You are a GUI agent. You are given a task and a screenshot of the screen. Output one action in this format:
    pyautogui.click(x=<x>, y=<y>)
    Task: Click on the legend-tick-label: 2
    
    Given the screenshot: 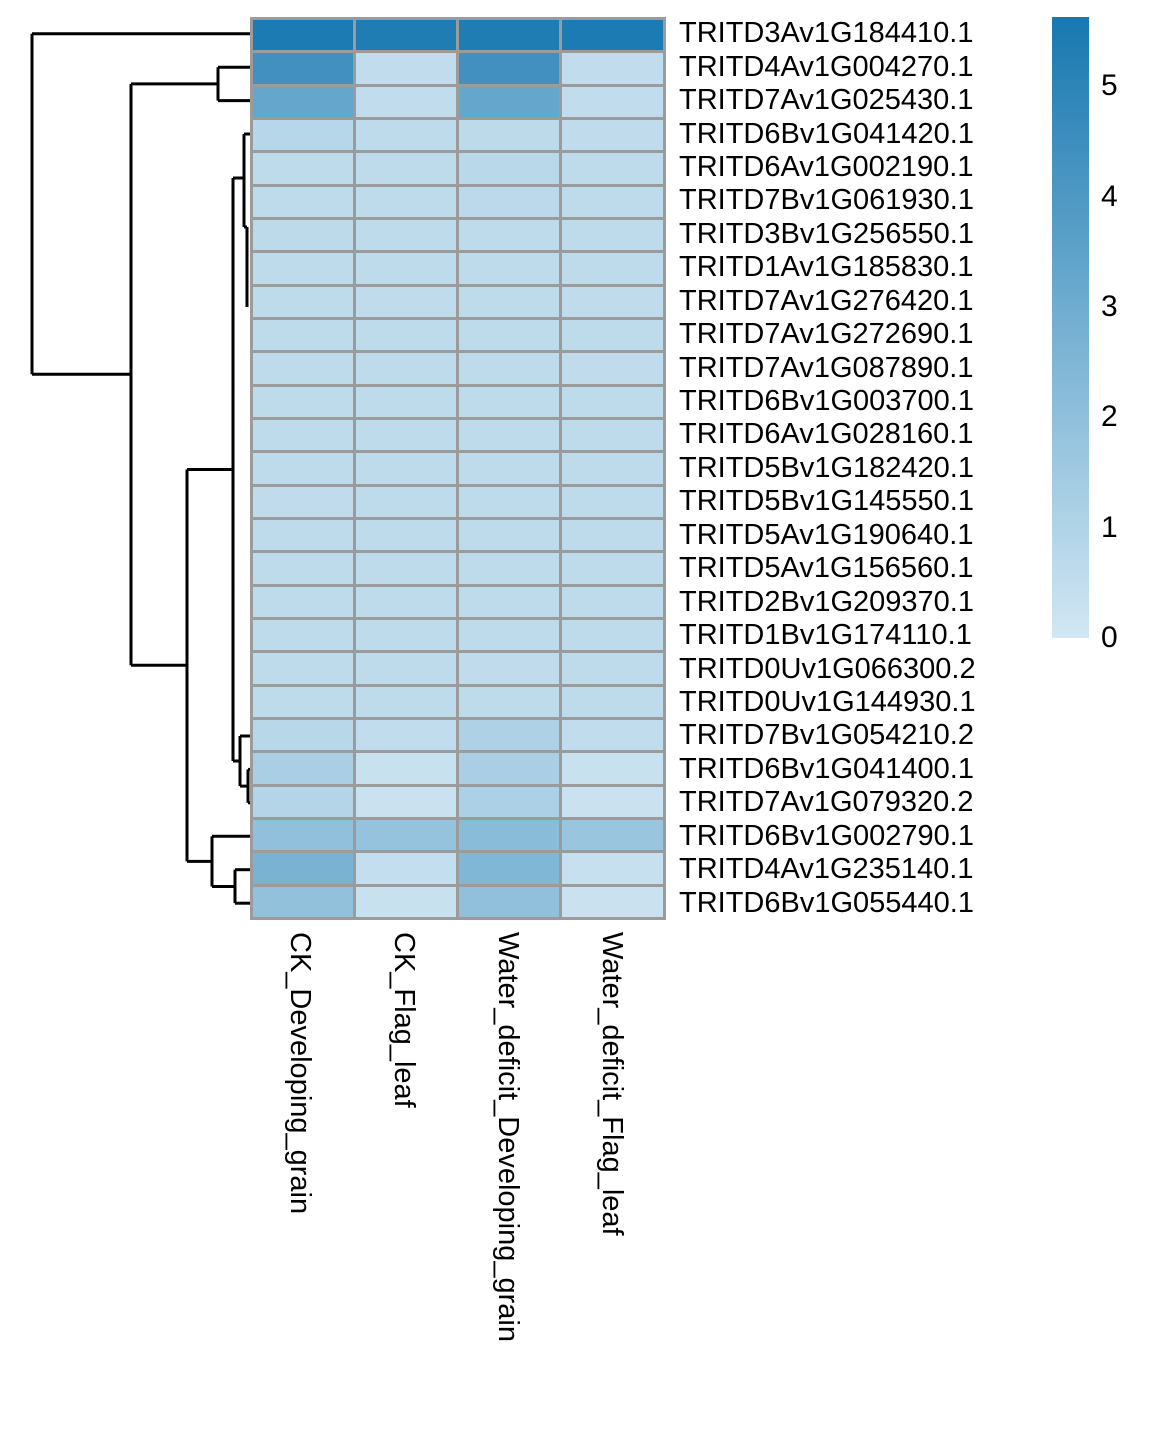 What is the action you would take?
    pyautogui.click(x=1109, y=417)
    